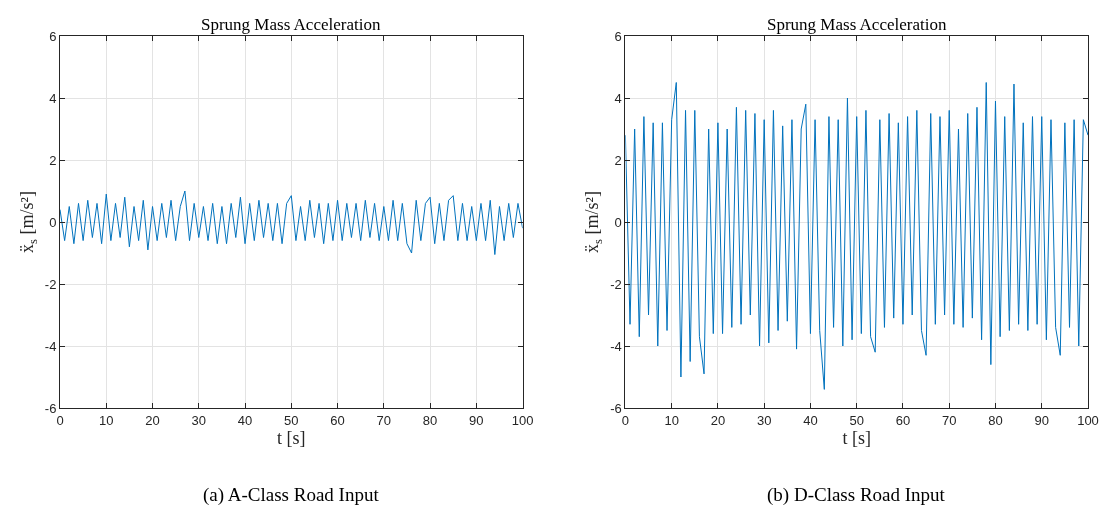  I want to click on text: (b) D-Class Road Input, so click(856, 495).